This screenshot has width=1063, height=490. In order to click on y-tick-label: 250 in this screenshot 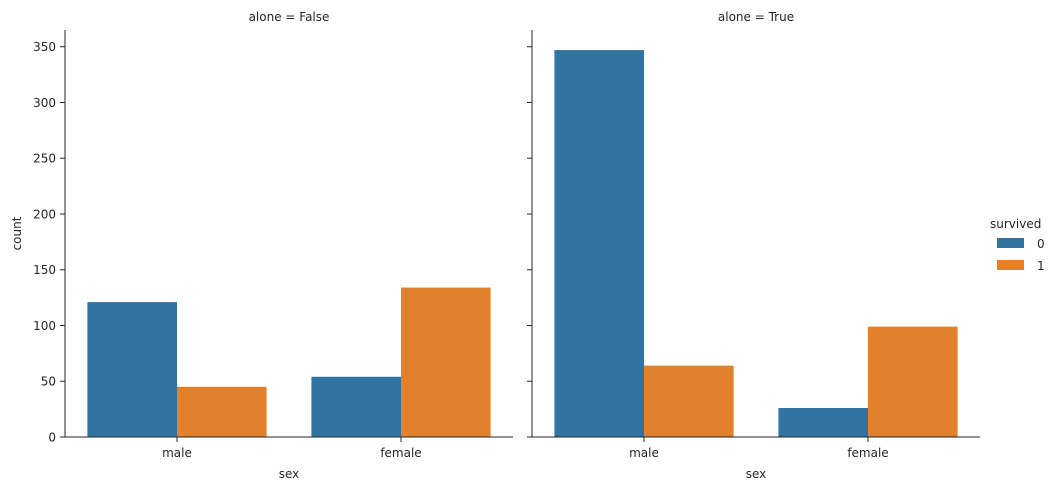, I will do `click(44, 159)`.